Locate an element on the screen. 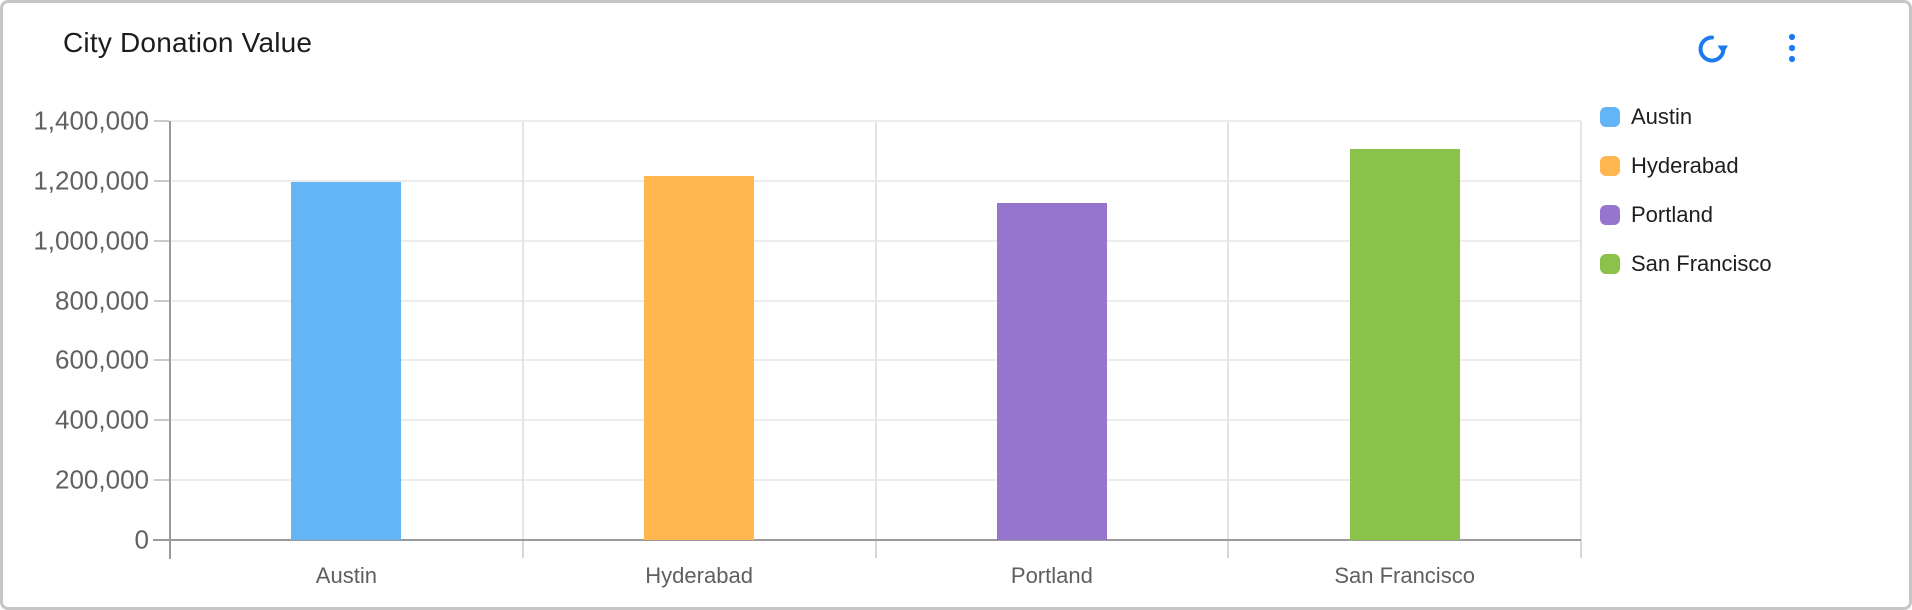 Image resolution: width=1912 pixels, height=610 pixels. chart-legend: Austin Hyderabad Portland San Francisco is located at coordinates (1686, 203).